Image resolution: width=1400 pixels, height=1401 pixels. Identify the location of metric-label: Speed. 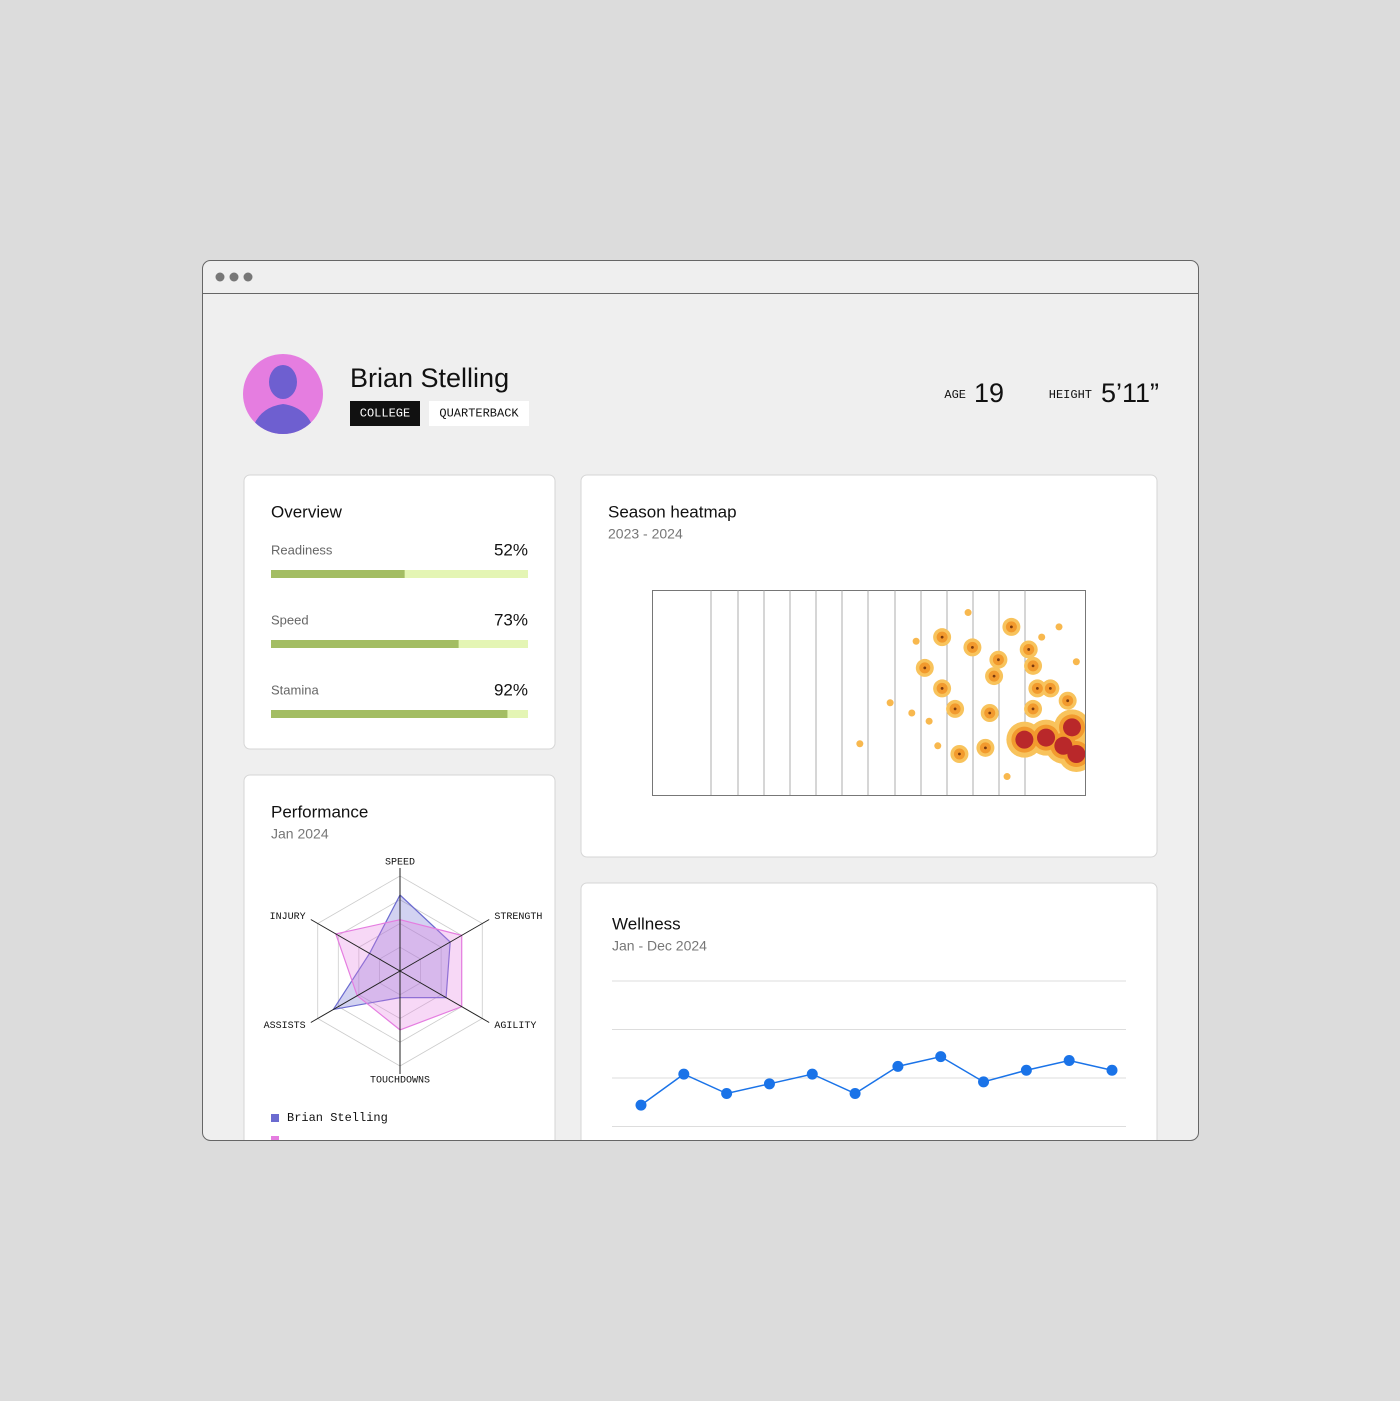
(290, 619).